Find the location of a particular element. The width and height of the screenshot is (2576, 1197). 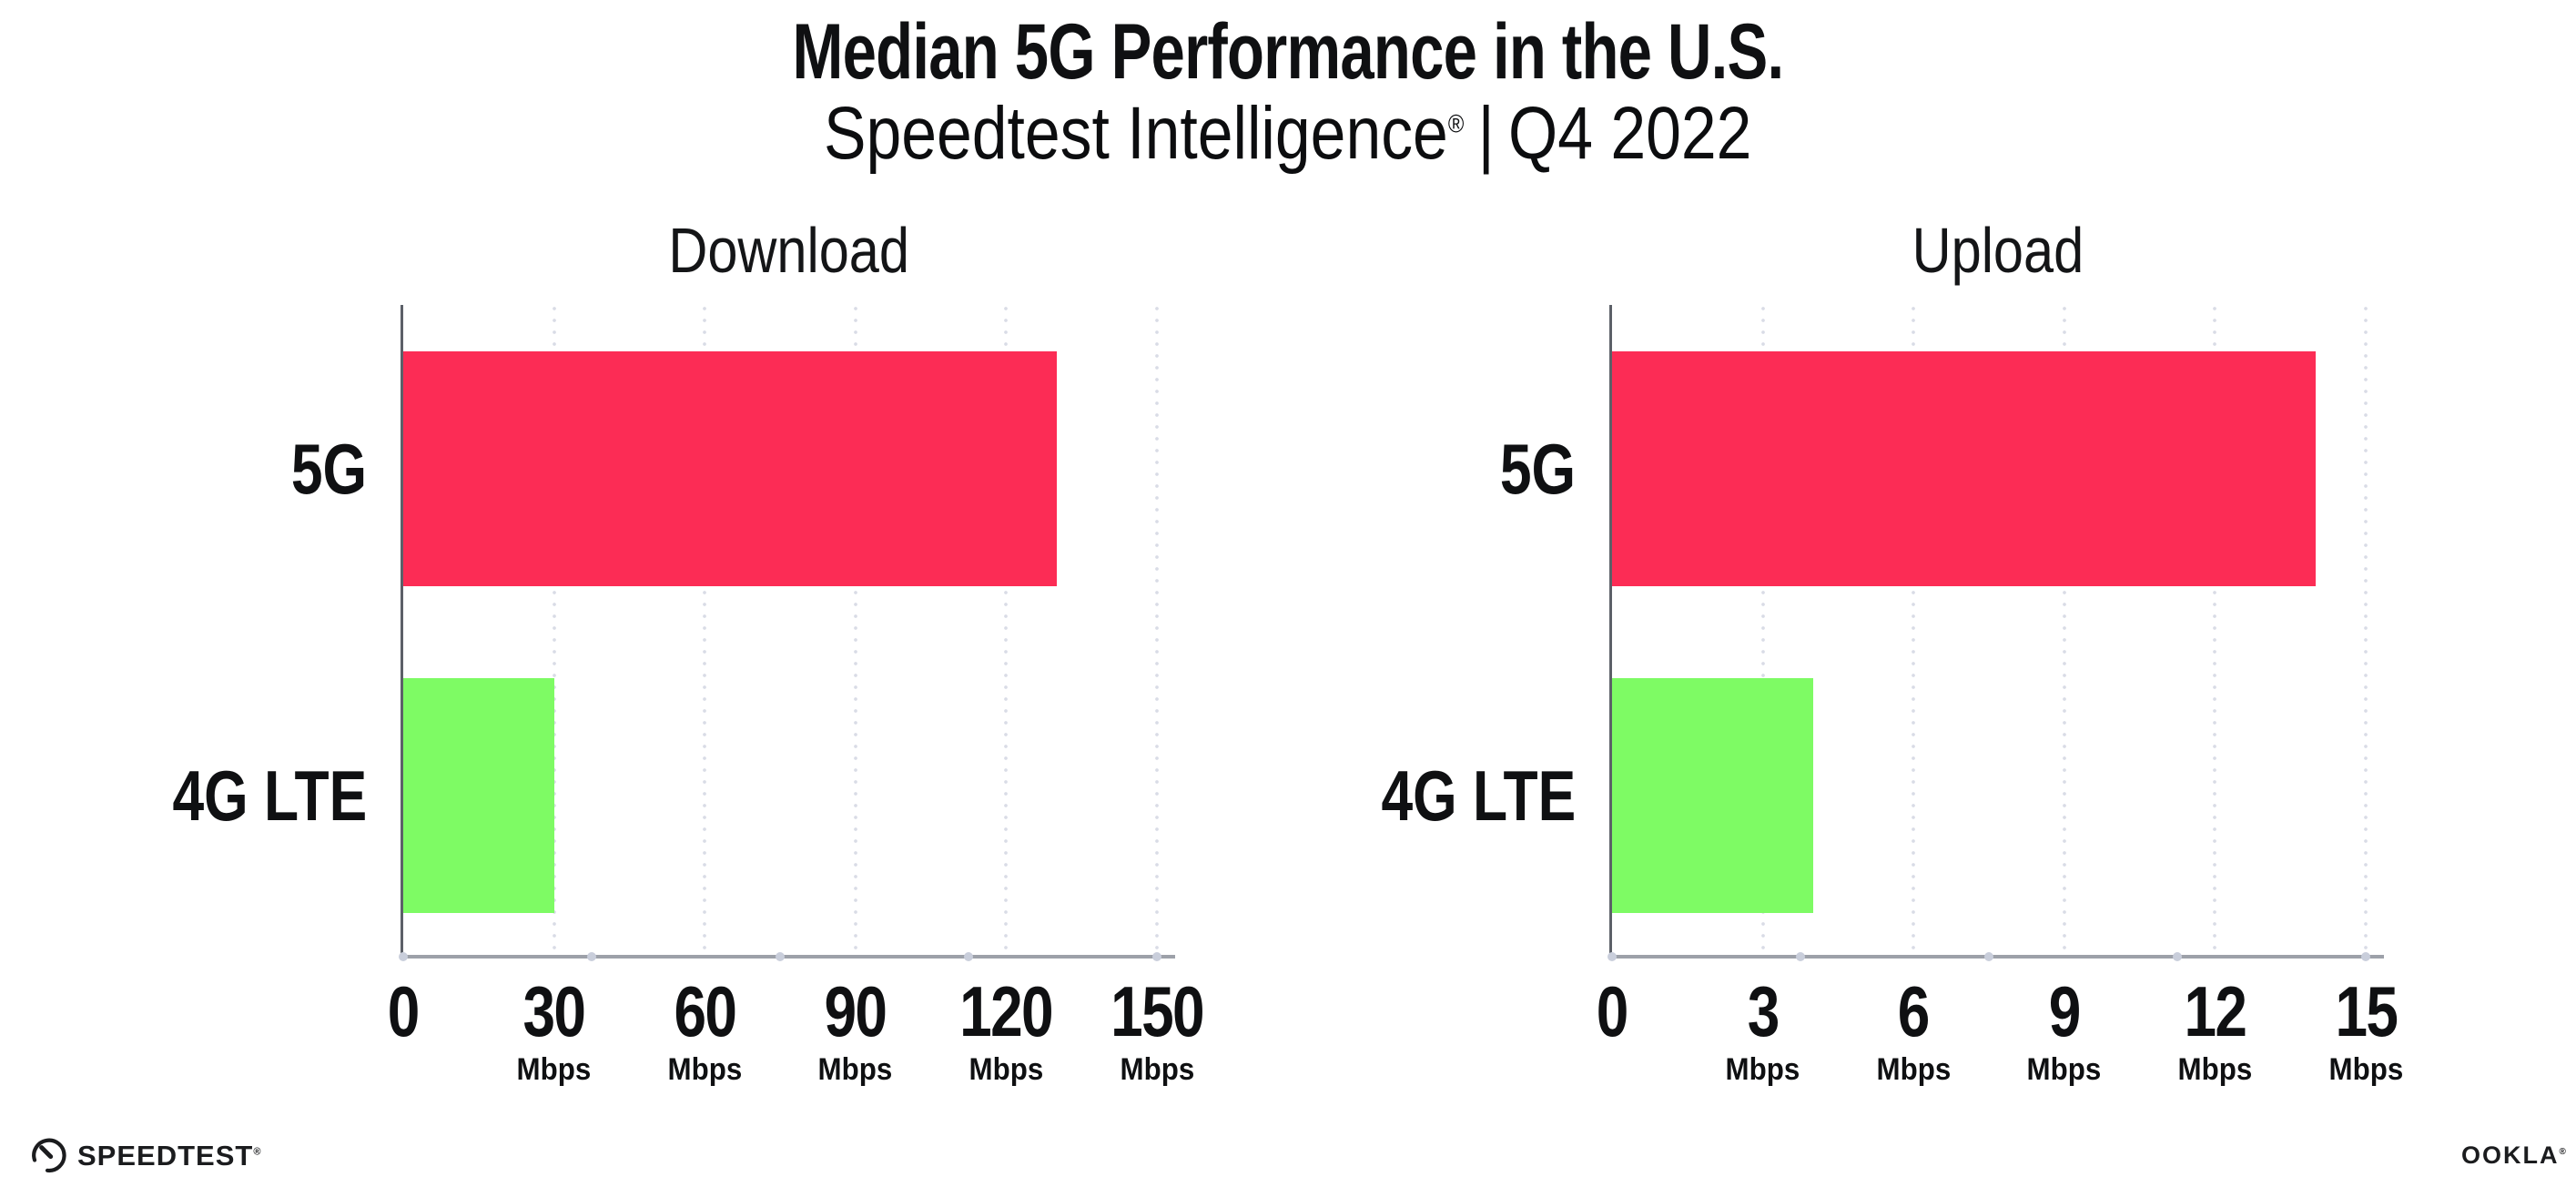

x-tick-label-12: 12 is located at coordinates (2214, 1011).